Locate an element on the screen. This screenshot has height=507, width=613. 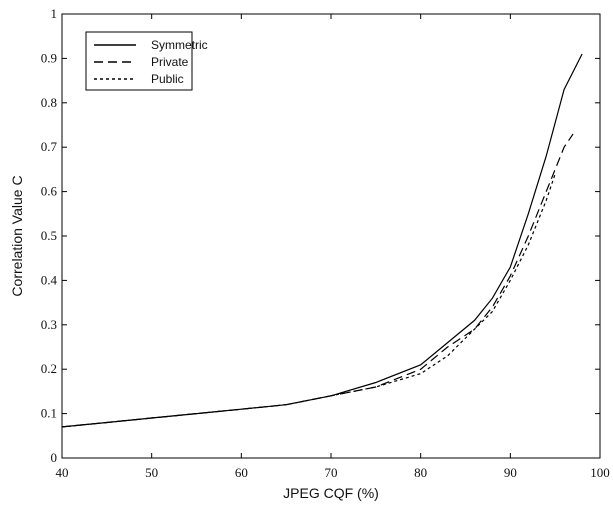
x-tick-label: 40 is located at coordinates (62, 472).